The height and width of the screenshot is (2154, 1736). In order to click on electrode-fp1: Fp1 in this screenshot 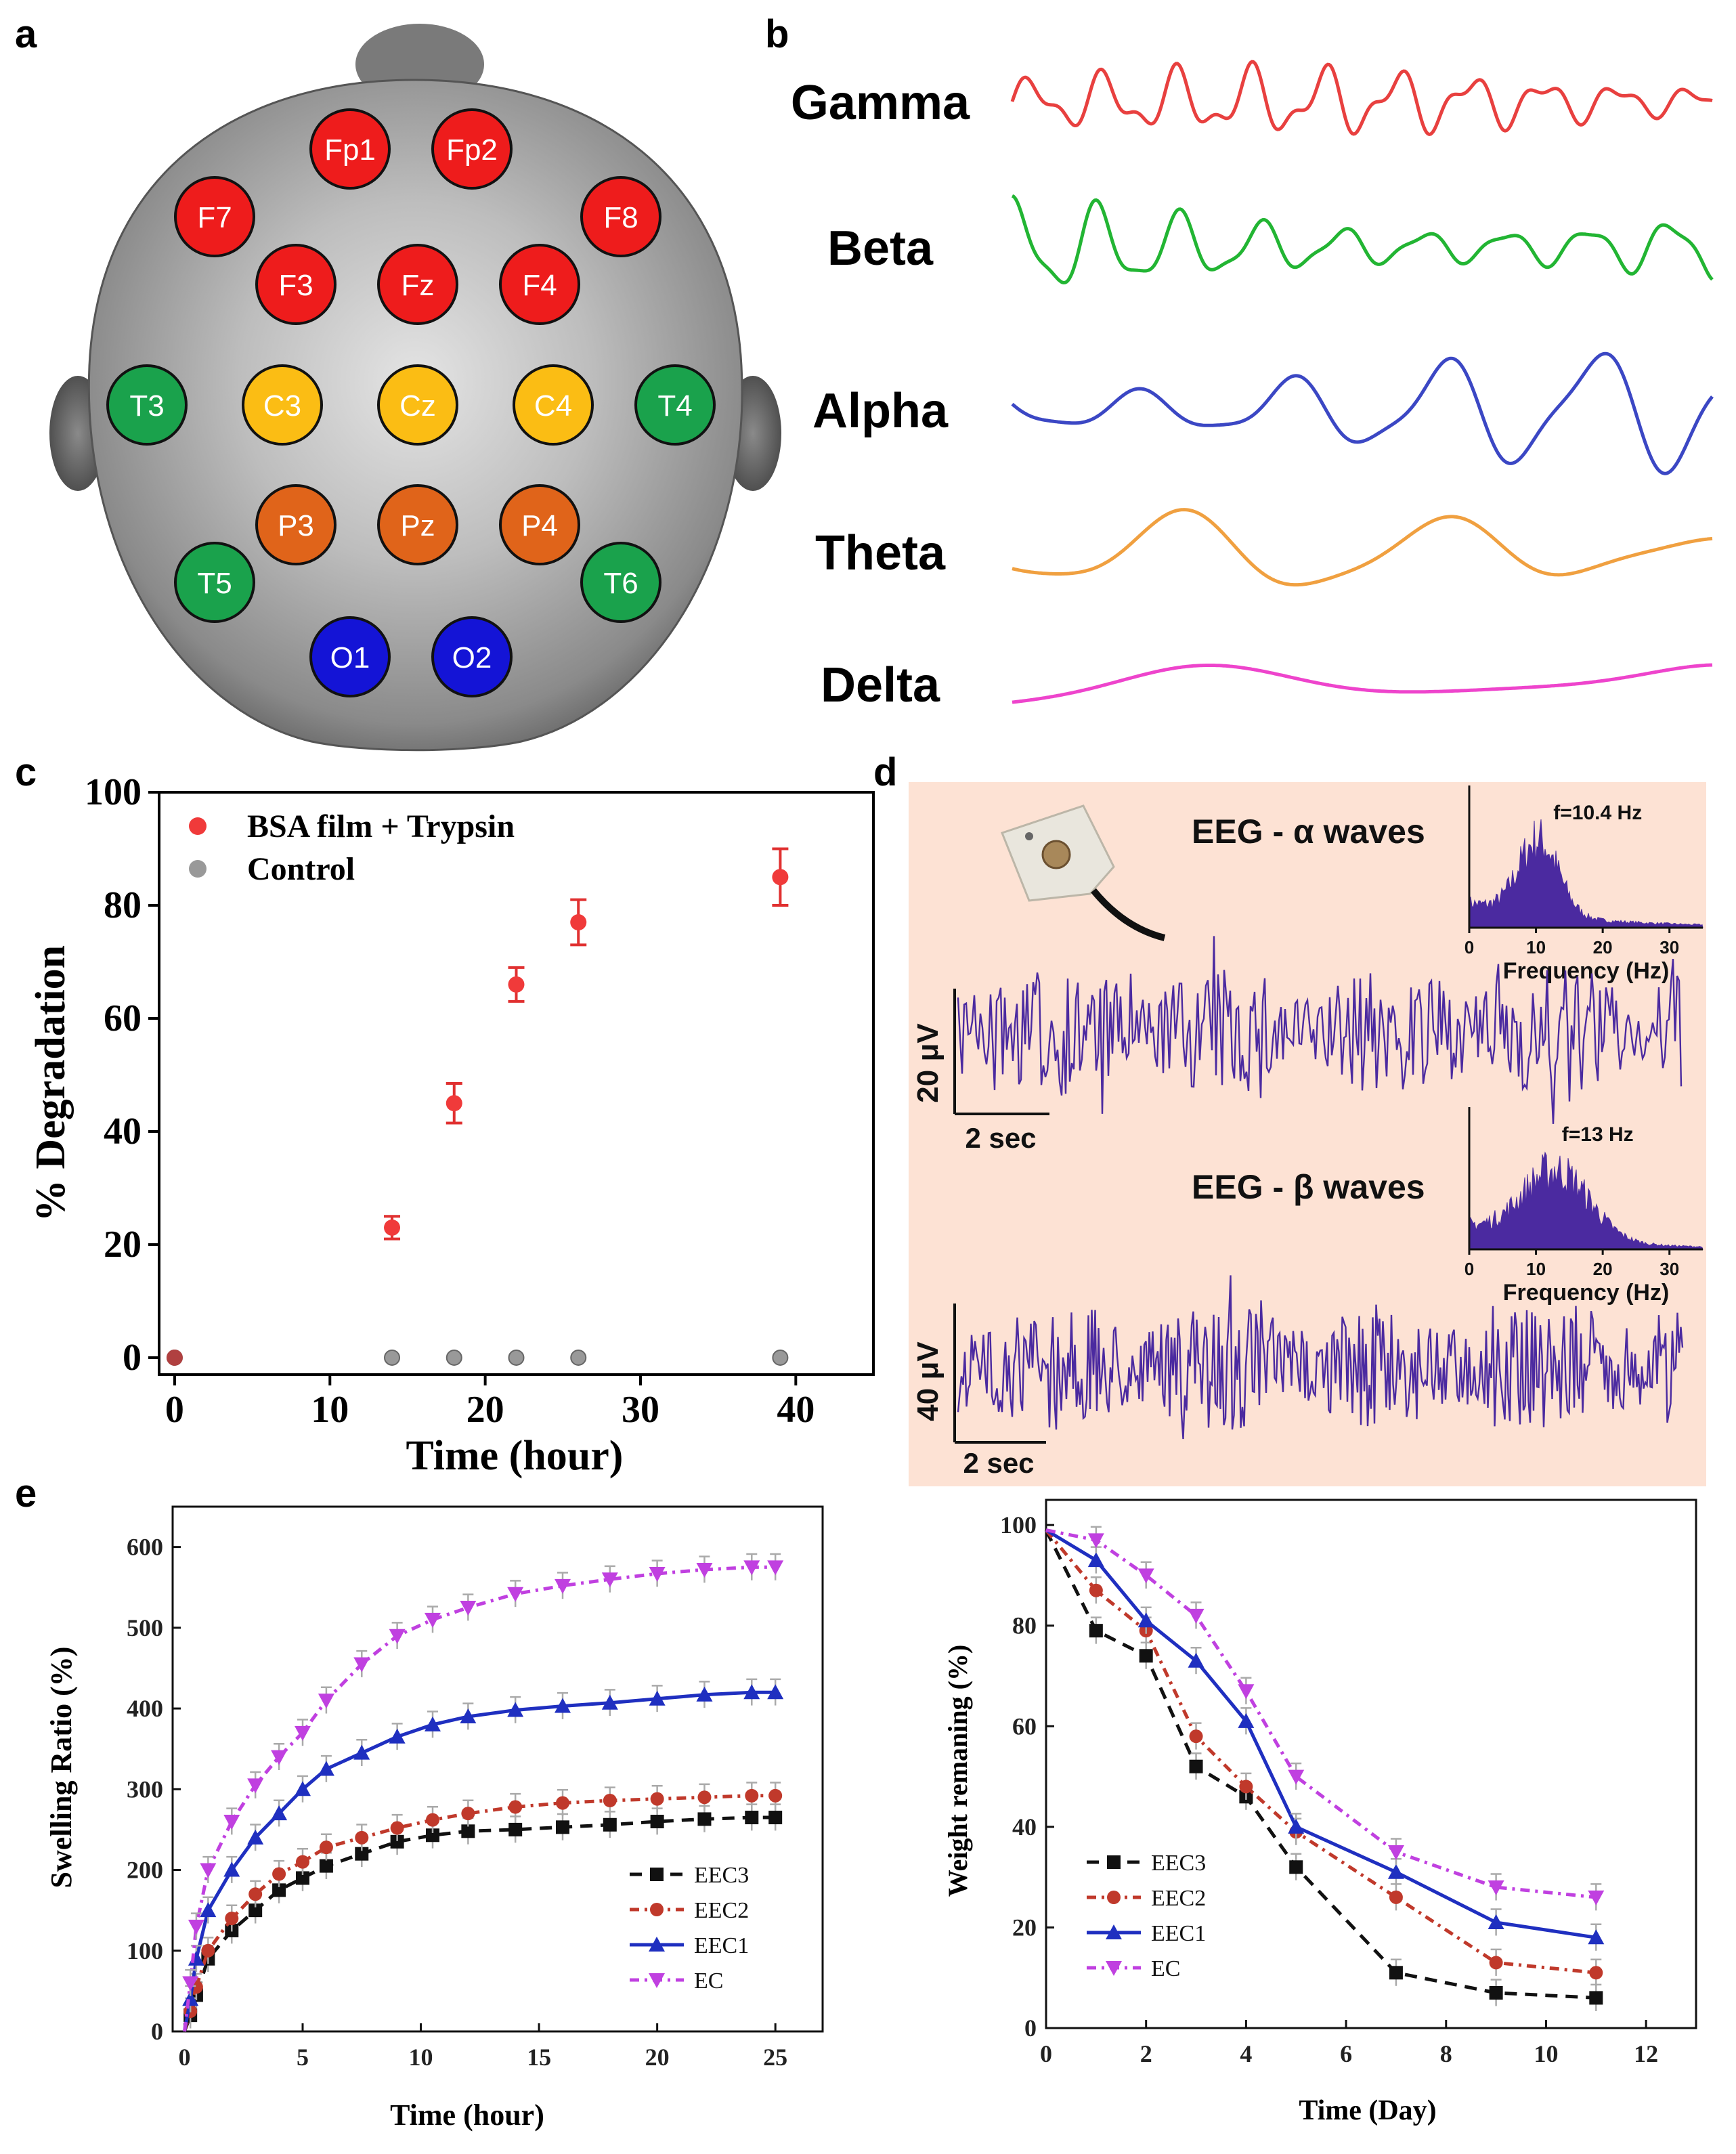, I will do `click(350, 149)`.